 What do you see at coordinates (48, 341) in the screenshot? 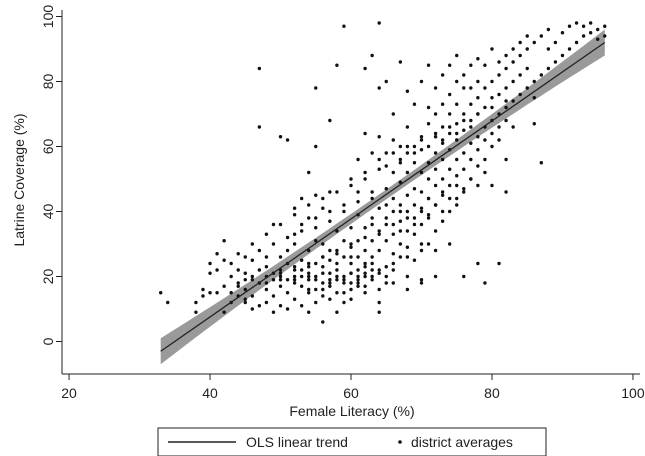
I see `y-tick-label: 0` at bounding box center [48, 341].